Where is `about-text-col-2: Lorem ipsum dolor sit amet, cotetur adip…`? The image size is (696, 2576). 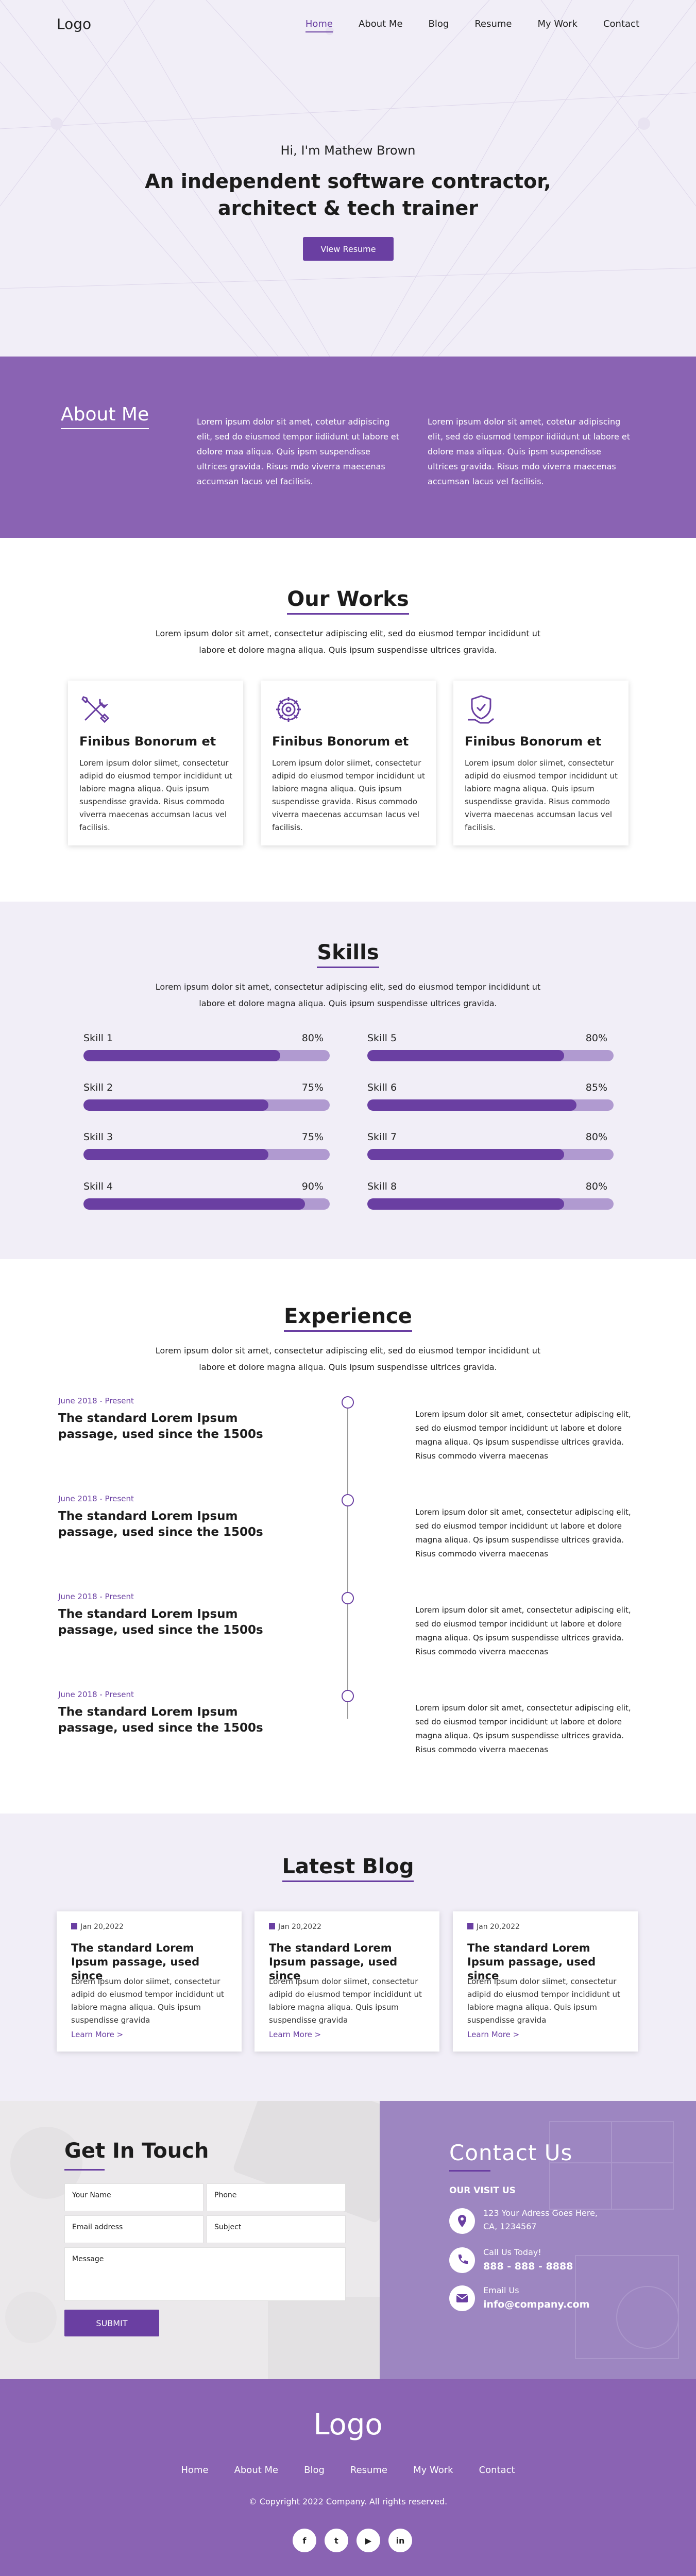 about-text-col-2: Lorem ipsum dolor sit amet, cotetur adip… is located at coordinates (529, 452).